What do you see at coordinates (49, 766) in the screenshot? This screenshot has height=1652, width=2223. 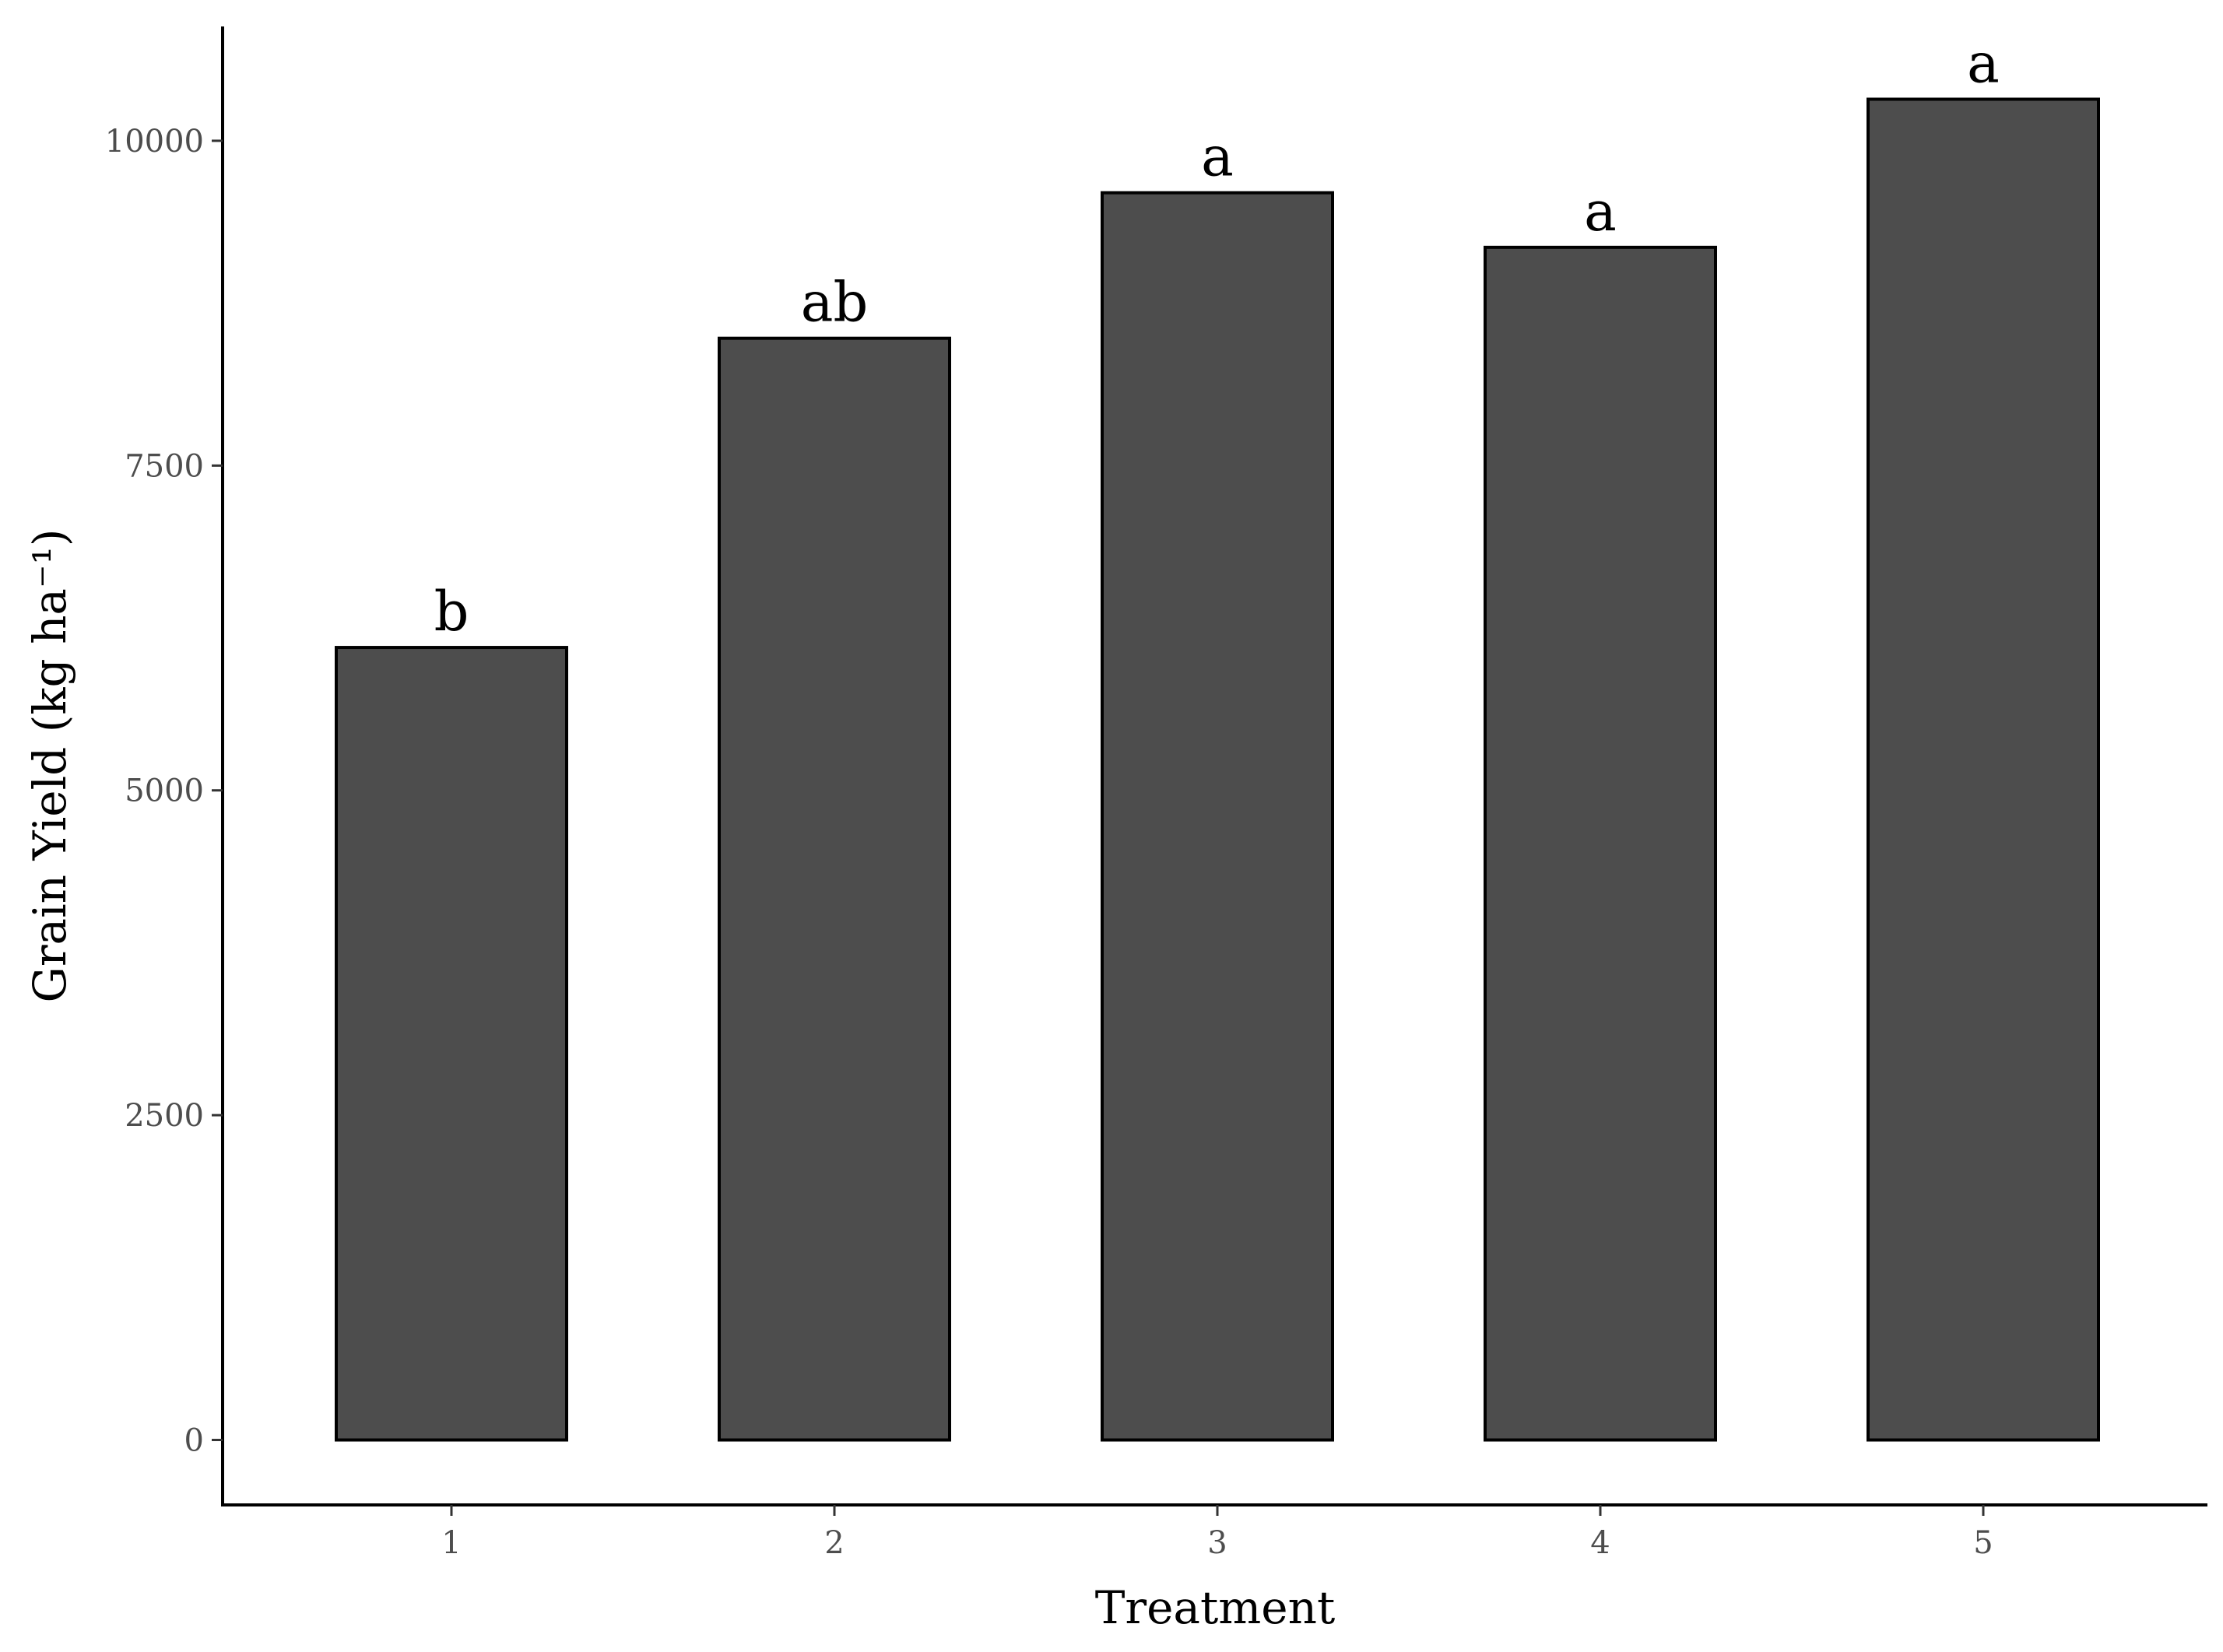 I see `y-axis-title: Grain Yield (kg ha⁻¹)` at bounding box center [49, 766].